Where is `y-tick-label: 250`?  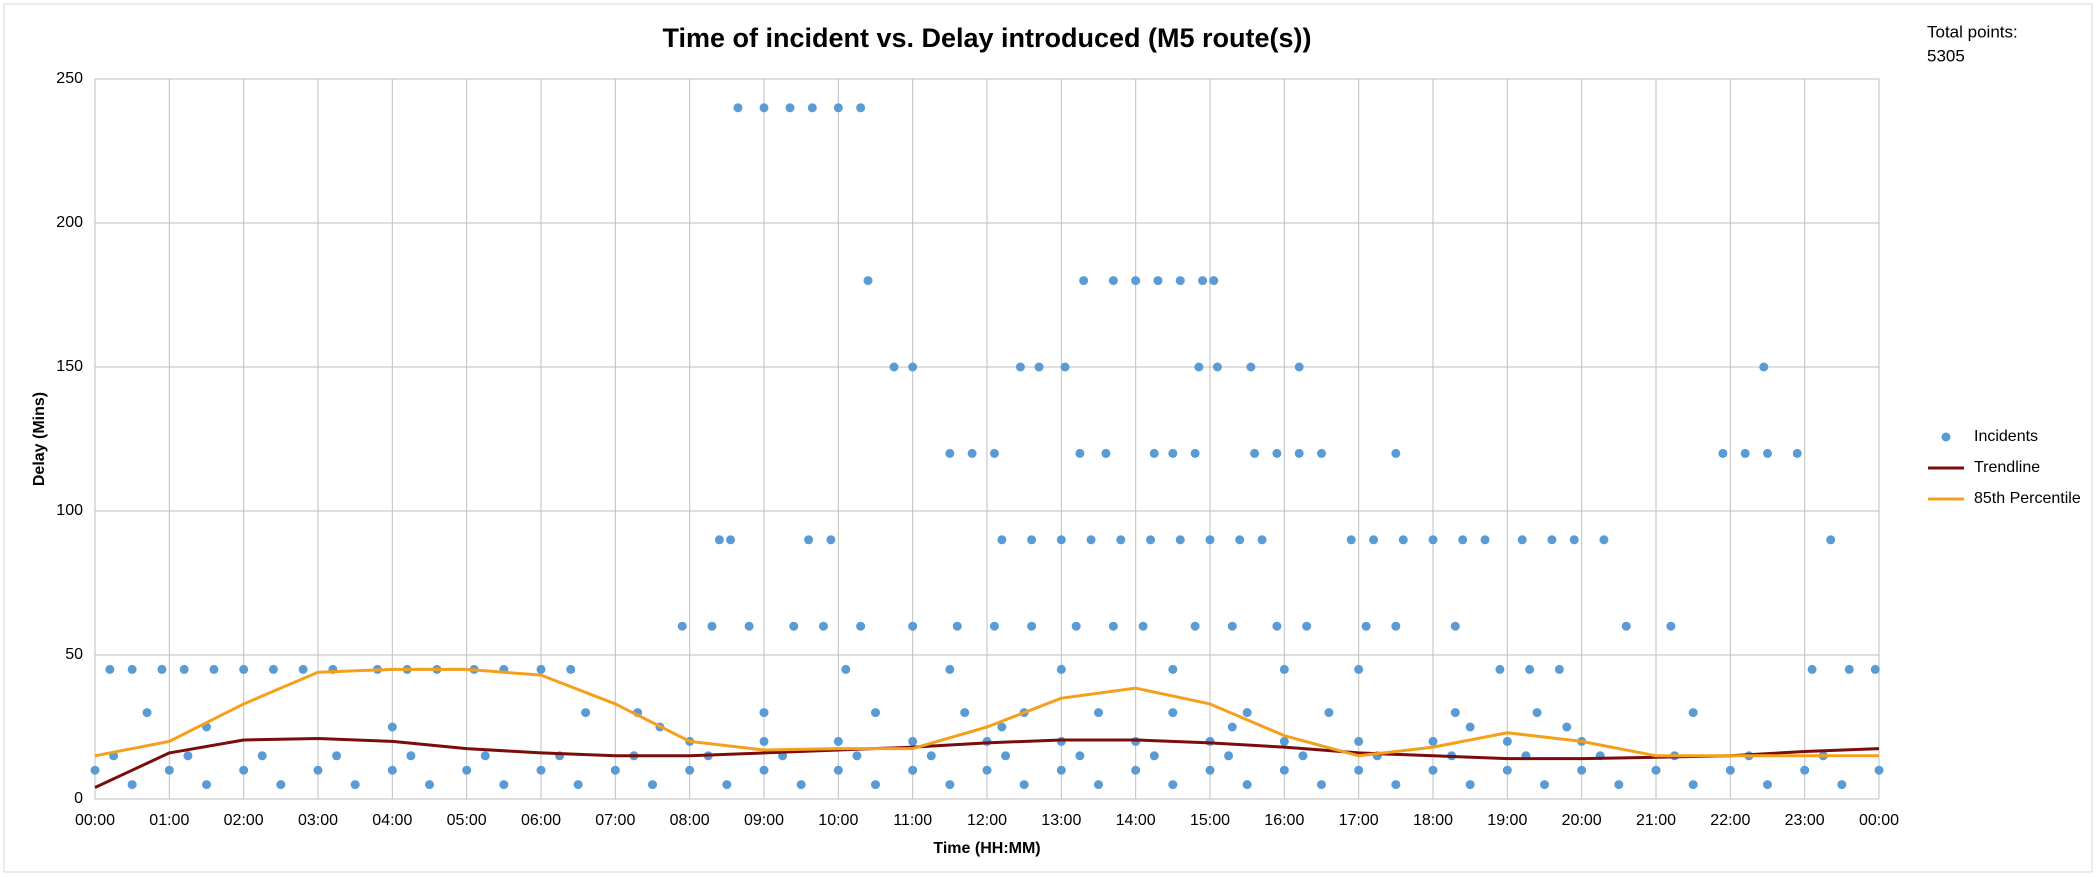
y-tick-label: 250 is located at coordinates (69, 78).